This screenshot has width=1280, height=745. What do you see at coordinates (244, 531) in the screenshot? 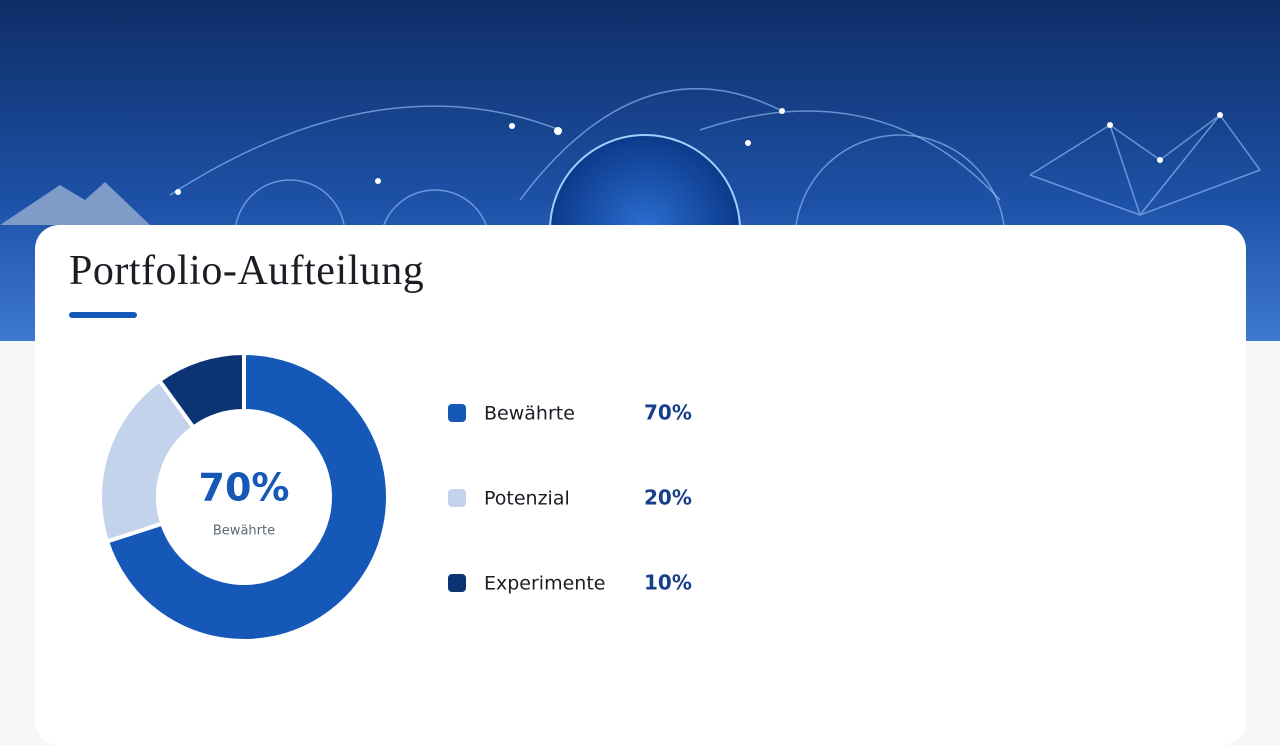
I see `center-label: Bewährte` at bounding box center [244, 531].